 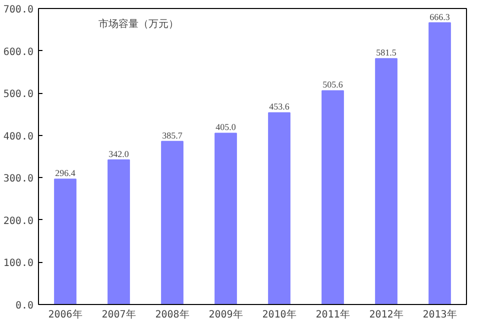 I want to click on y-tick-label: 700.0, so click(x=18, y=10).